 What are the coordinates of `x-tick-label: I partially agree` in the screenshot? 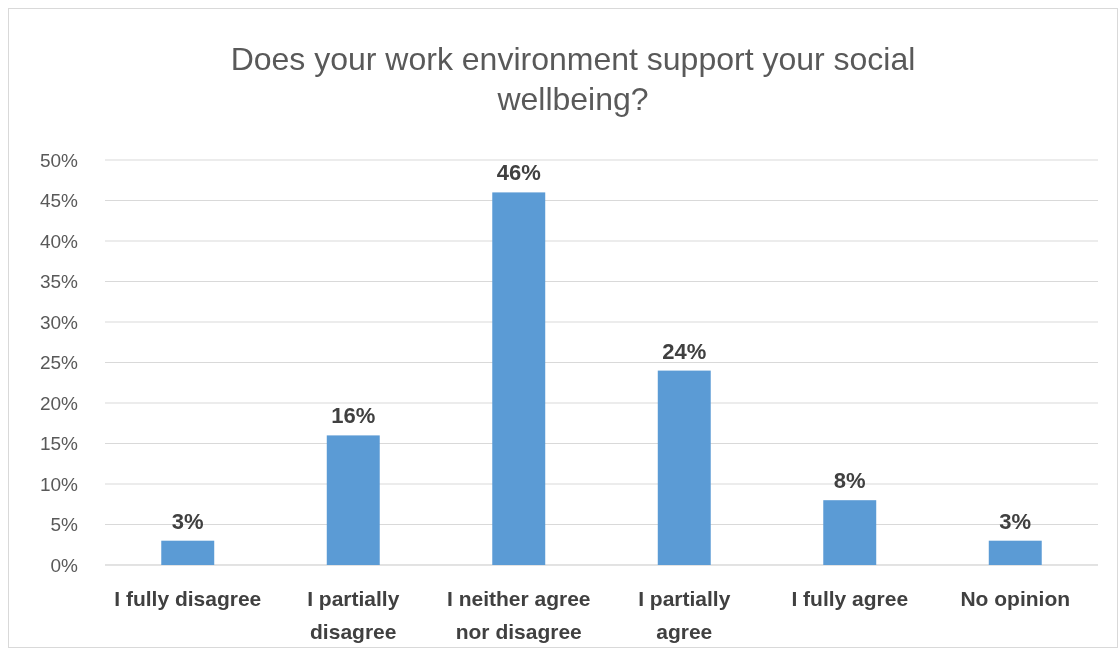 It's located at (684, 615).